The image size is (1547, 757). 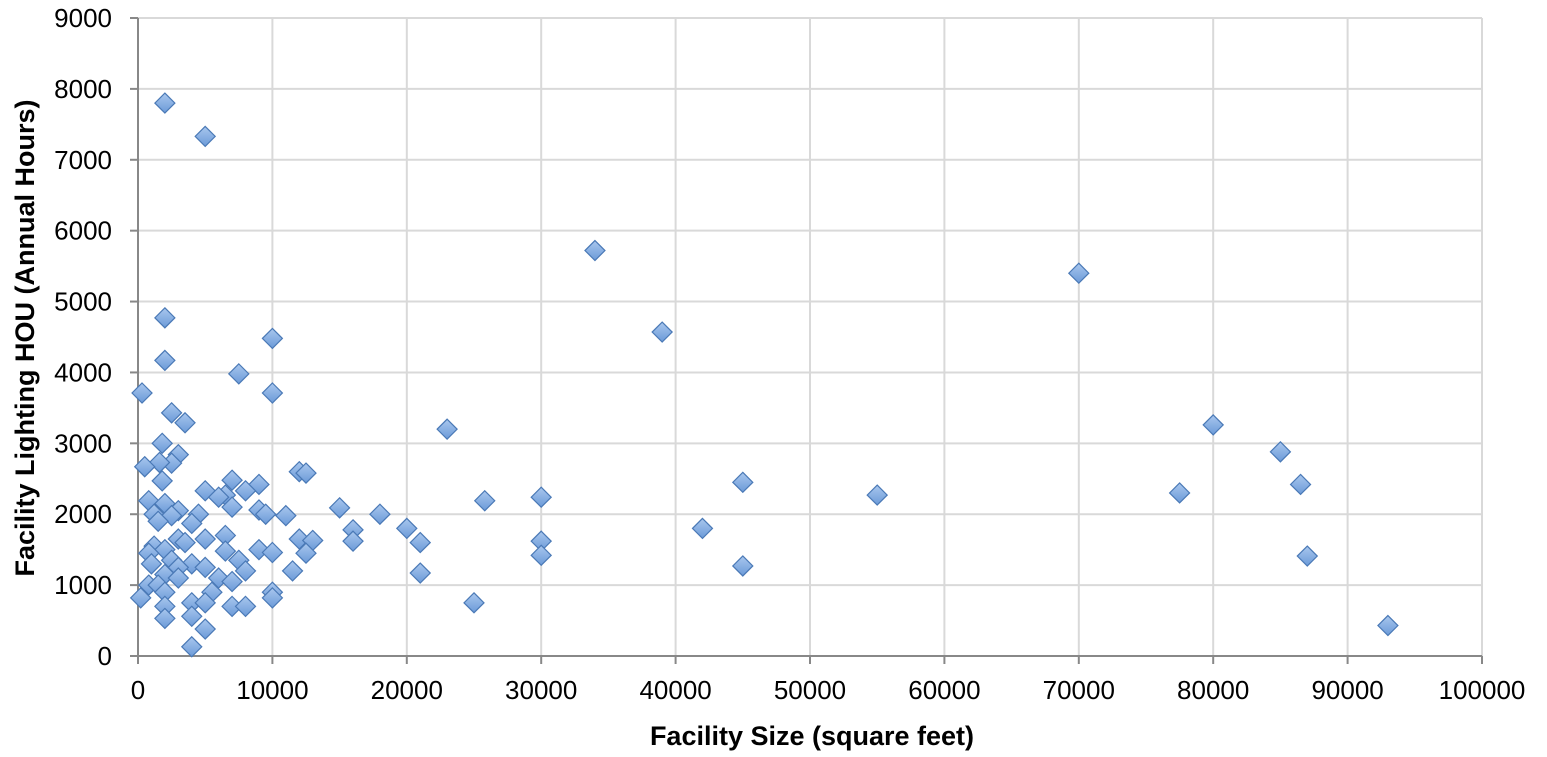 I want to click on y-tick-label: 1000, so click(x=83, y=585).